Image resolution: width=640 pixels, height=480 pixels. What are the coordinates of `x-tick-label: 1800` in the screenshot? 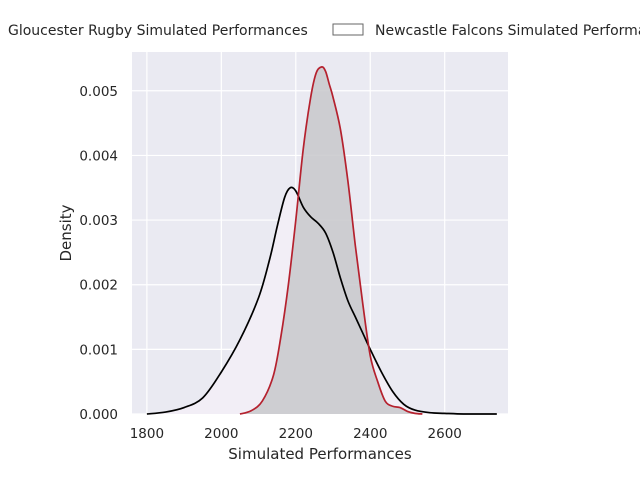 It's located at (147, 434).